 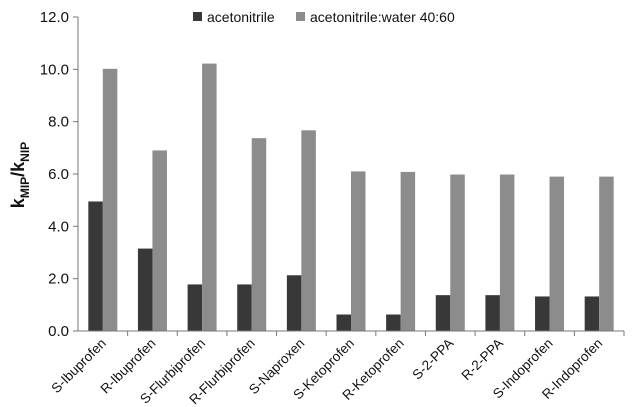 I want to click on y-axis-label: kMIP/kNIP, so click(x=20, y=175).